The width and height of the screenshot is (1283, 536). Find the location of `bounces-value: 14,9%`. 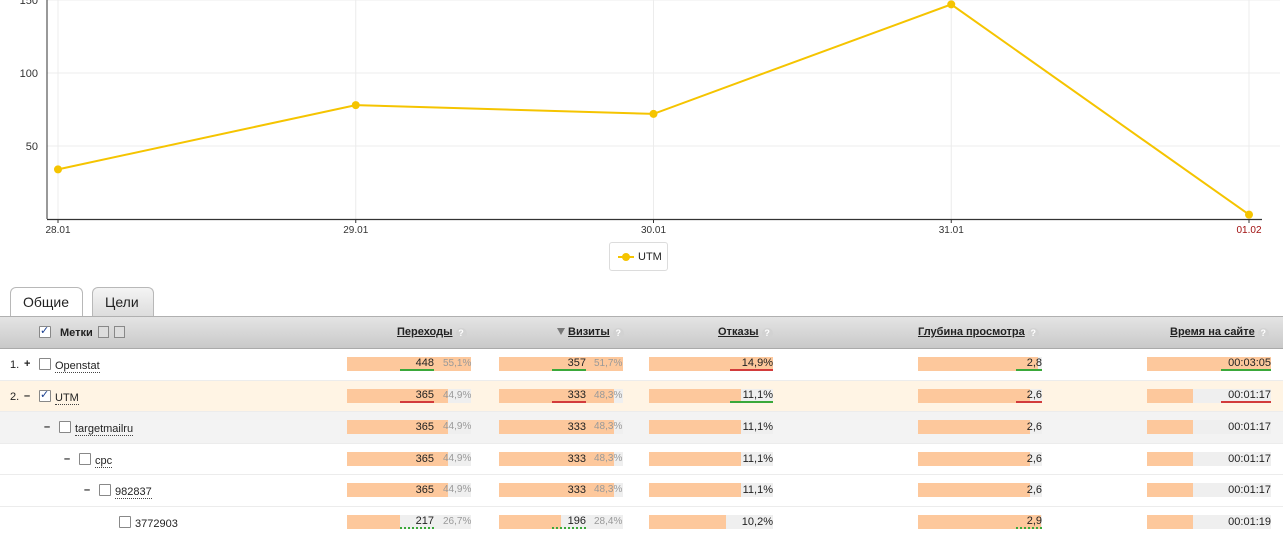

bounces-value: 14,9% is located at coordinates (751, 364).